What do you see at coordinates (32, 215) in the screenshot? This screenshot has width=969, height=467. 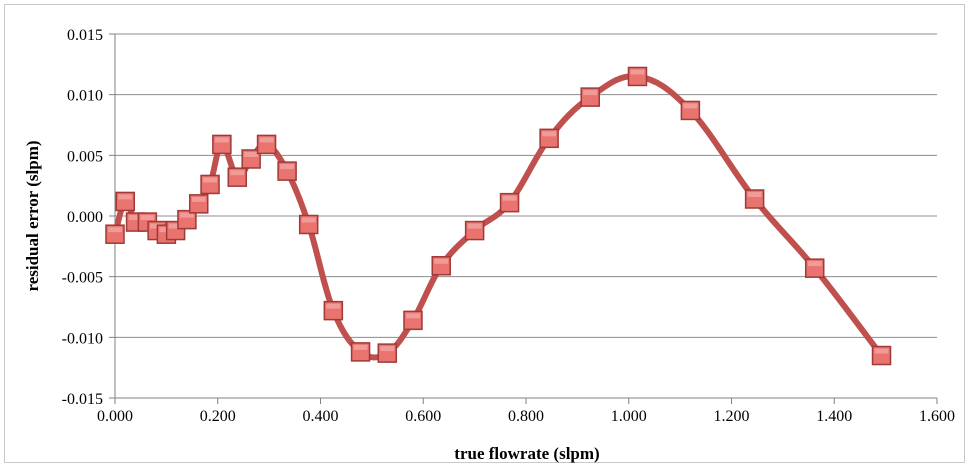 I see `y-axis-title: residual error (slpm)` at bounding box center [32, 215].